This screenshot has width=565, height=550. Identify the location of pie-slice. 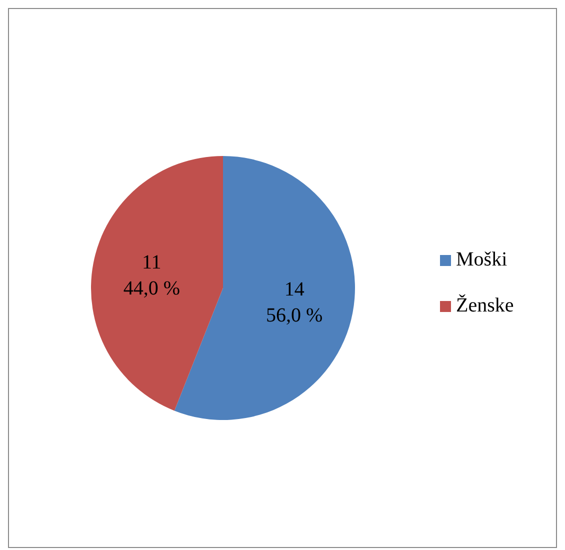
(157, 283).